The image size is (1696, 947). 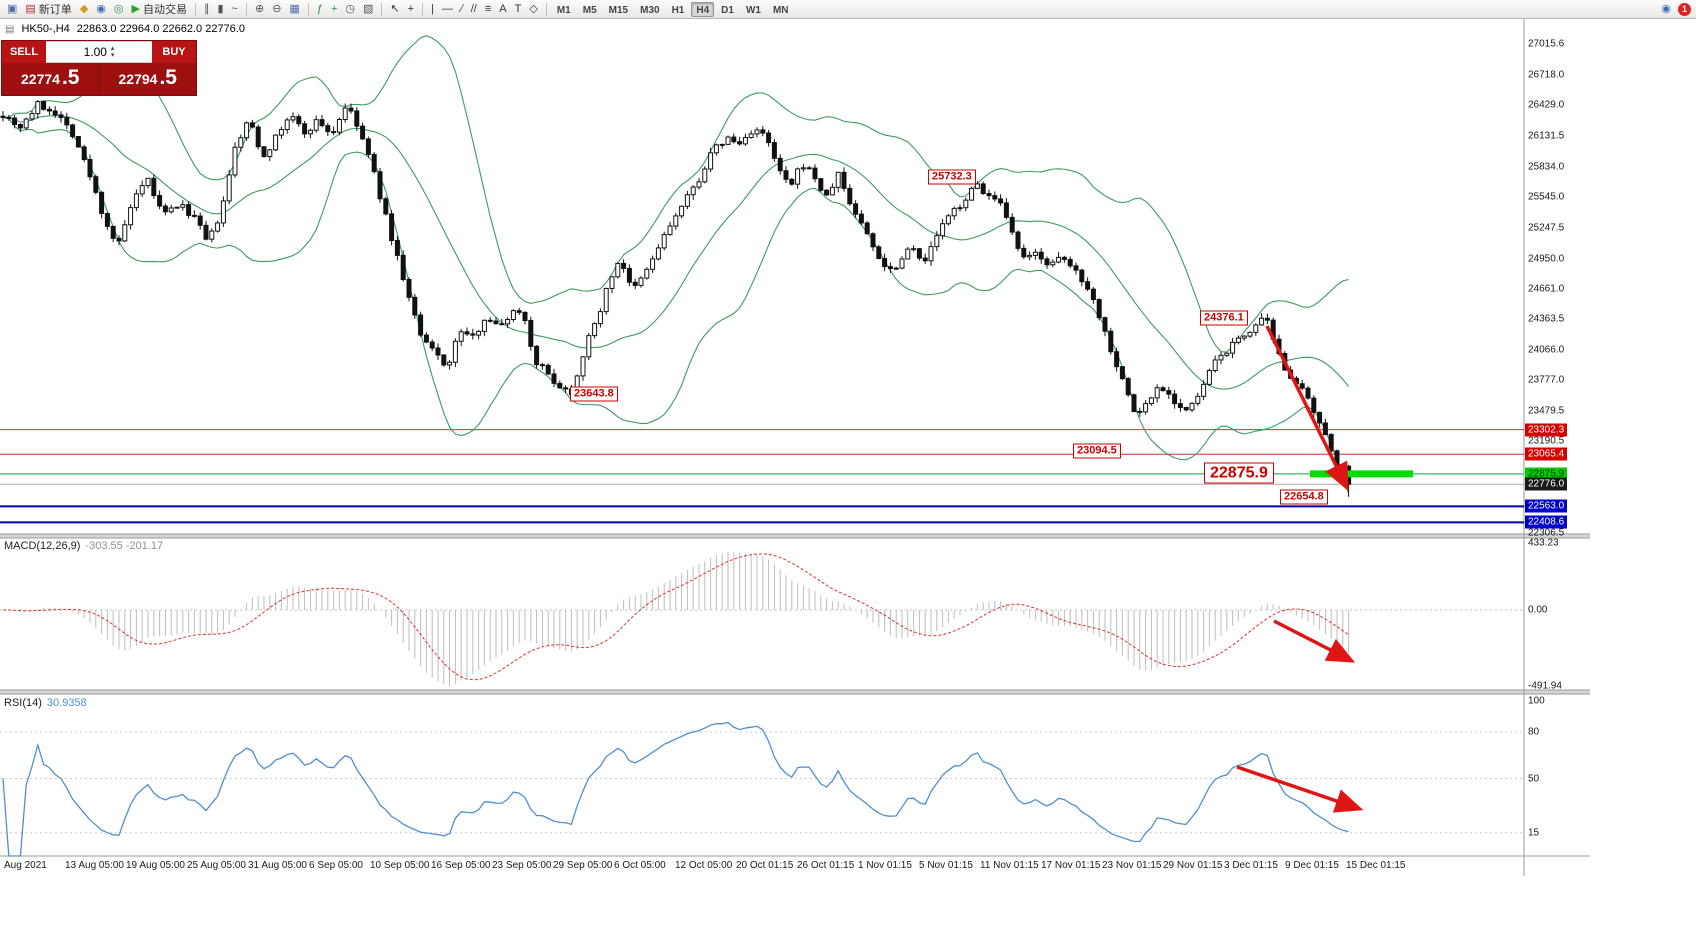 What do you see at coordinates (727, 10) in the screenshot?
I see `timeframe-button-d1: D1` at bounding box center [727, 10].